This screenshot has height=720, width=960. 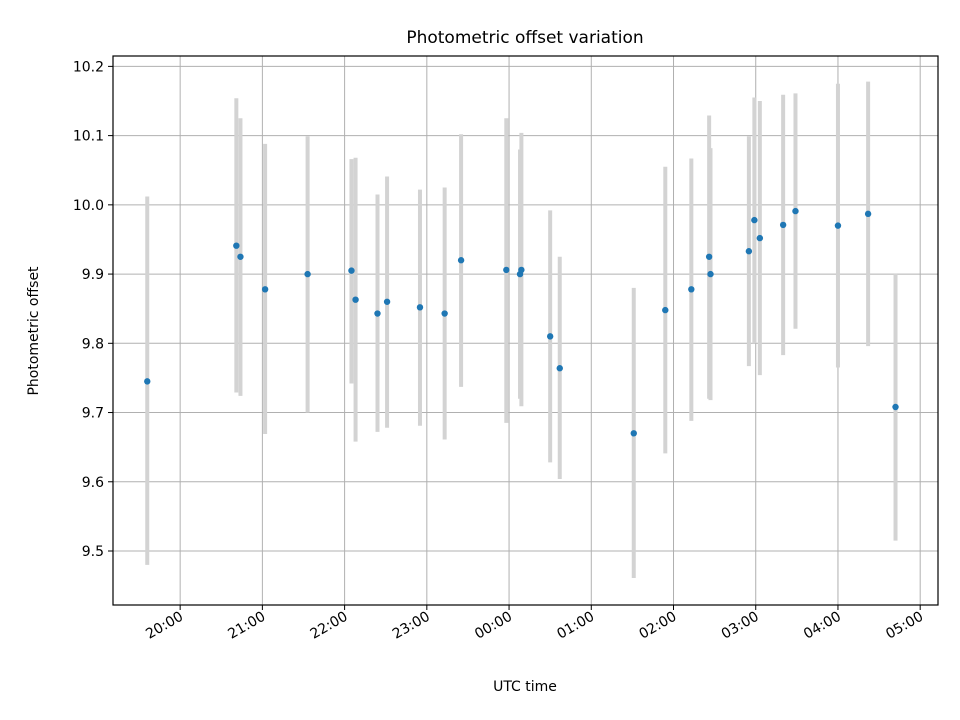 I want to click on y-tick-label: 9.6, so click(x=93, y=483).